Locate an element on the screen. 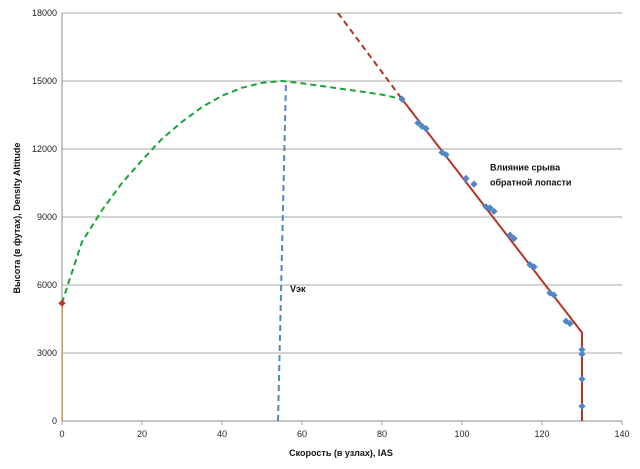 Image resolution: width=640 pixels, height=469 pixels. x-tick-label: 100 is located at coordinates (461, 434).